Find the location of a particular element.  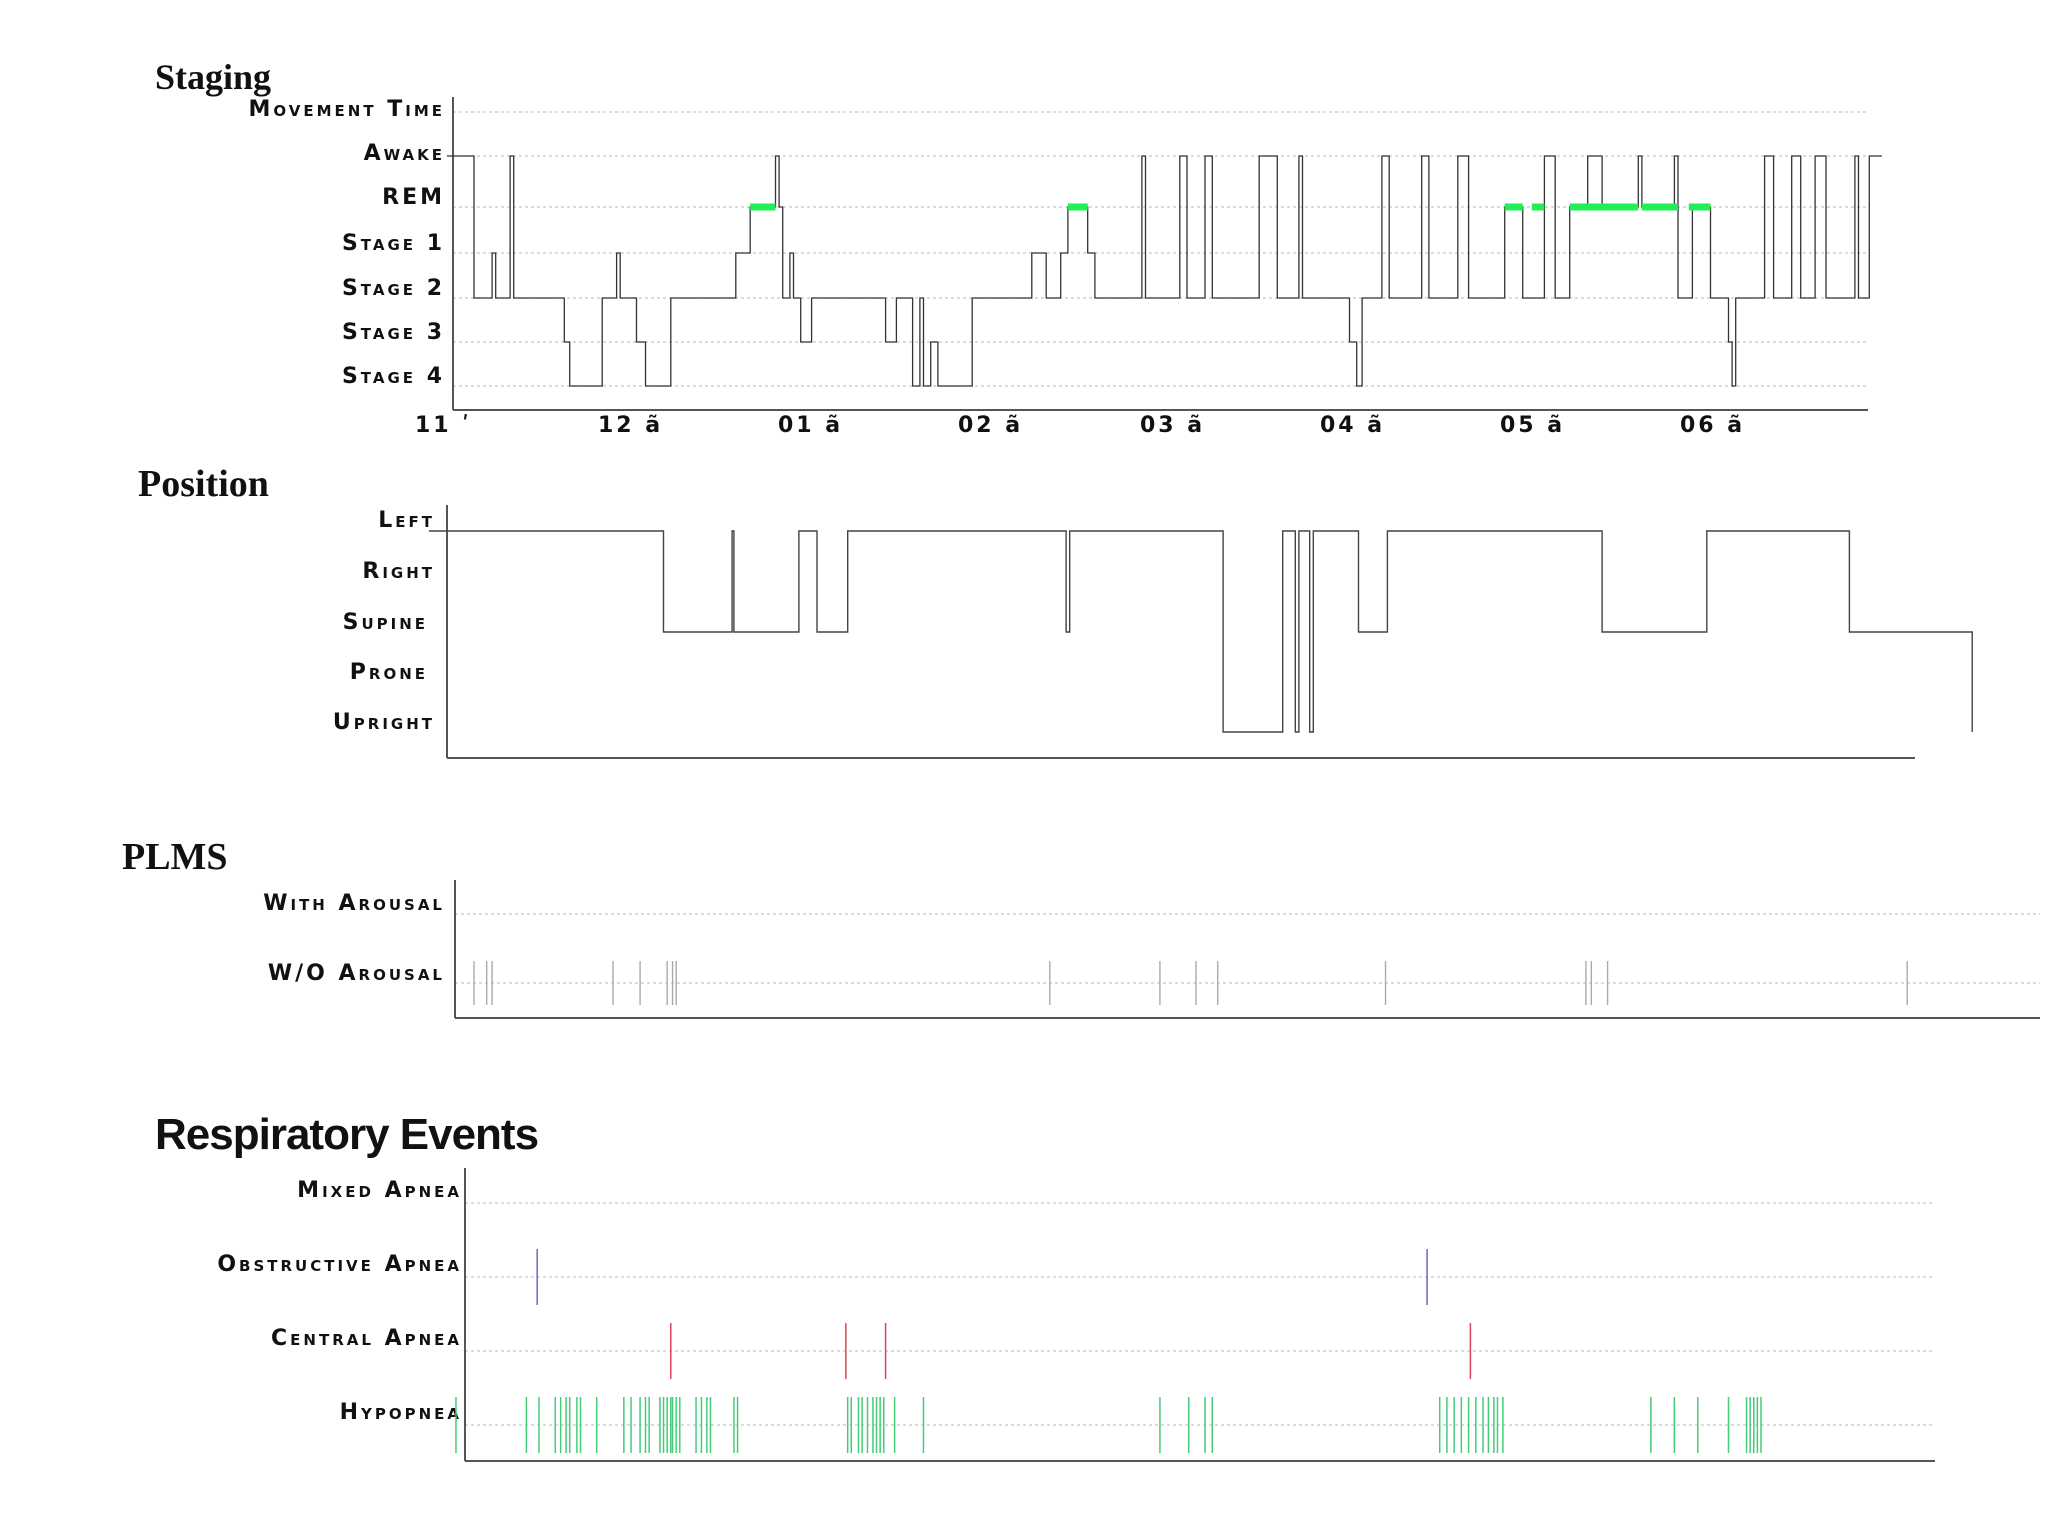

respiratory-level-label: Central Apnea is located at coordinates (366, 1338).